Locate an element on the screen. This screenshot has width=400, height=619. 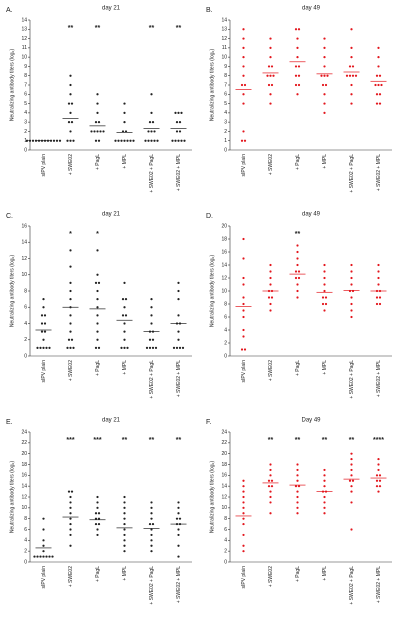
y-tick-label: 13 is located at coordinates (24, 30).